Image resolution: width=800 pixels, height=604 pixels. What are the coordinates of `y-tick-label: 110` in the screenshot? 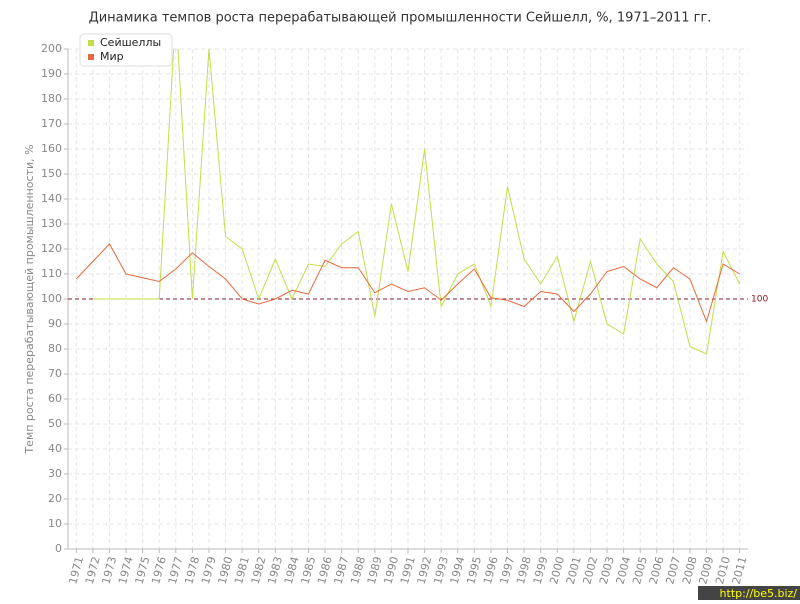 It's located at (51, 273).